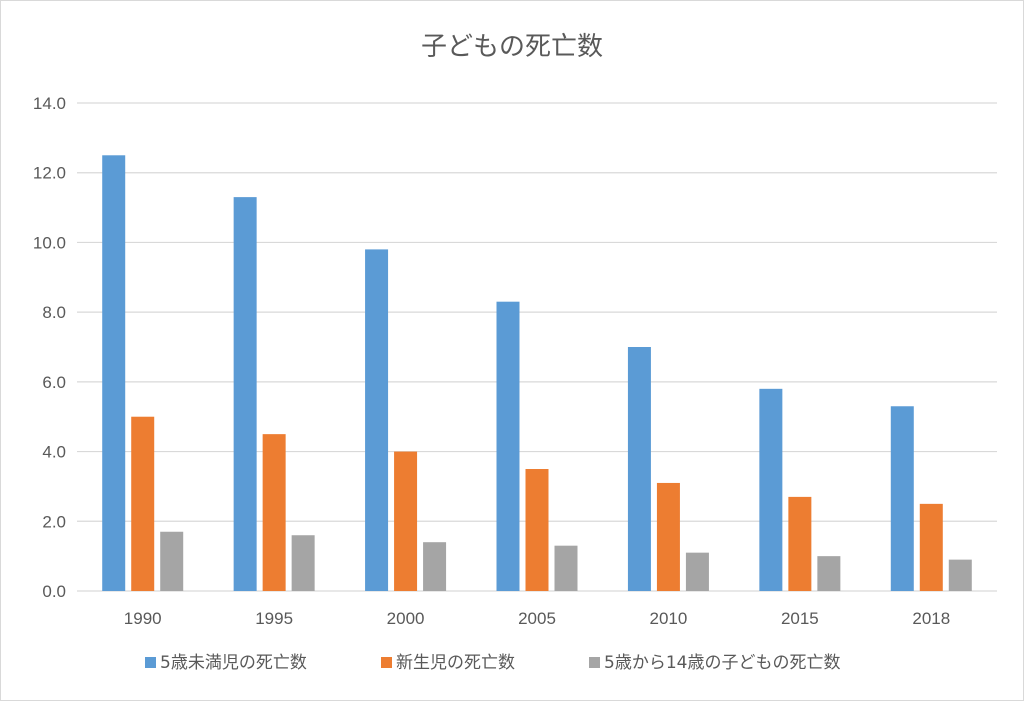  Describe the element at coordinates (49, 347) in the screenshot. I see `y-axis-tick-labels: 0.0 2.0 4.0 6.0 8.0 10.0 12.0 14.0` at that location.